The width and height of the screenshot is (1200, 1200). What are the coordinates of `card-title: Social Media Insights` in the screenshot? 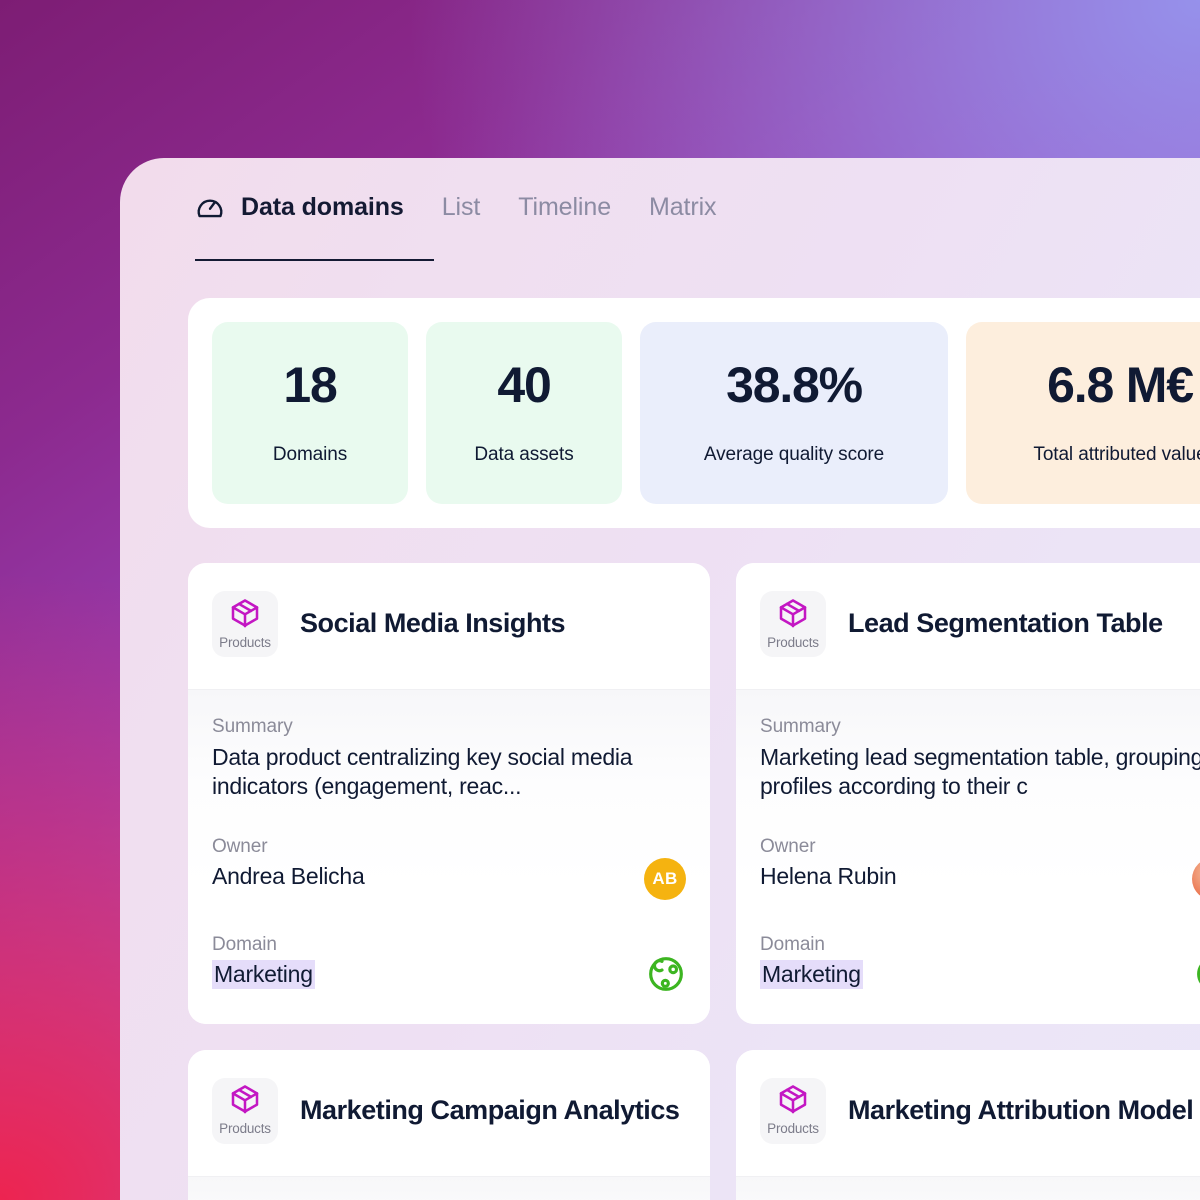 It's located at (433, 623).